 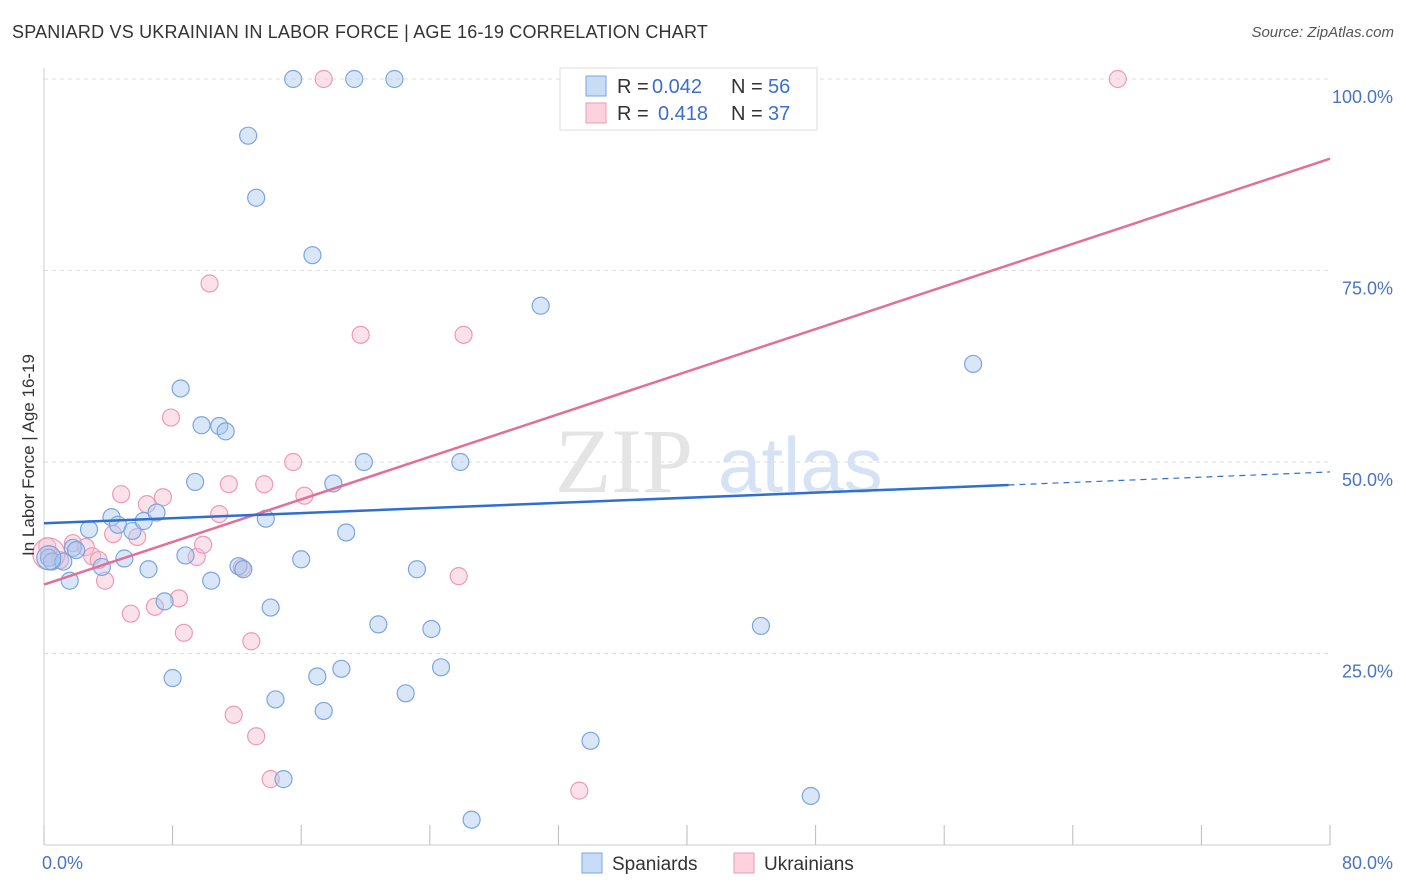 I want to click on y-tick-labels: 100.0% 75.0% 50.0% 25.0%, so click(x=1362, y=384).